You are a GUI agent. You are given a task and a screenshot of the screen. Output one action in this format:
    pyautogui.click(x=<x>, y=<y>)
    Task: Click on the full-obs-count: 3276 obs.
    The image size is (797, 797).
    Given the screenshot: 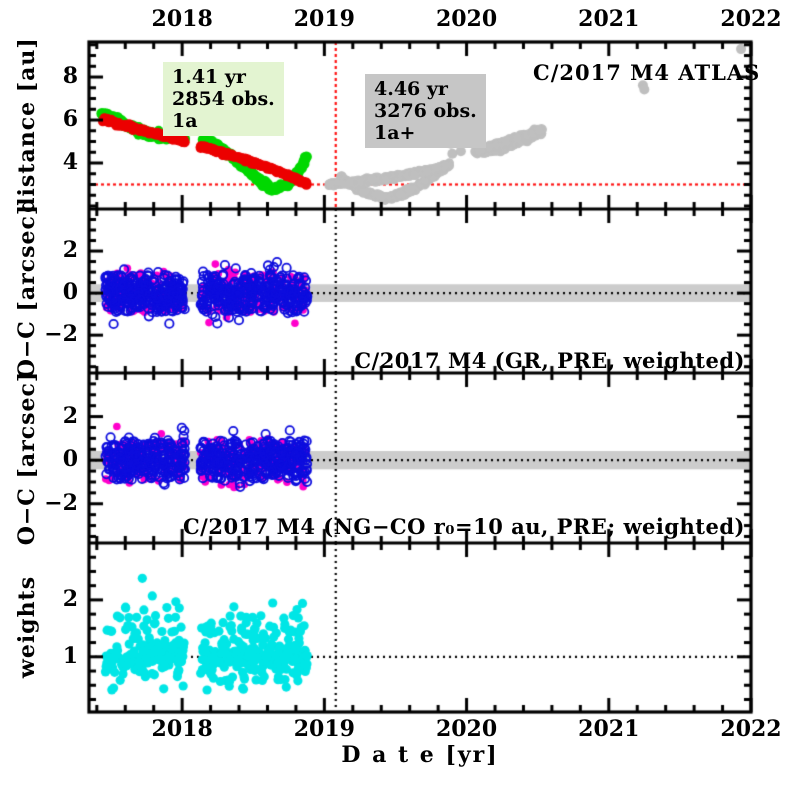 What is the action you would take?
    pyautogui.click(x=425, y=111)
    